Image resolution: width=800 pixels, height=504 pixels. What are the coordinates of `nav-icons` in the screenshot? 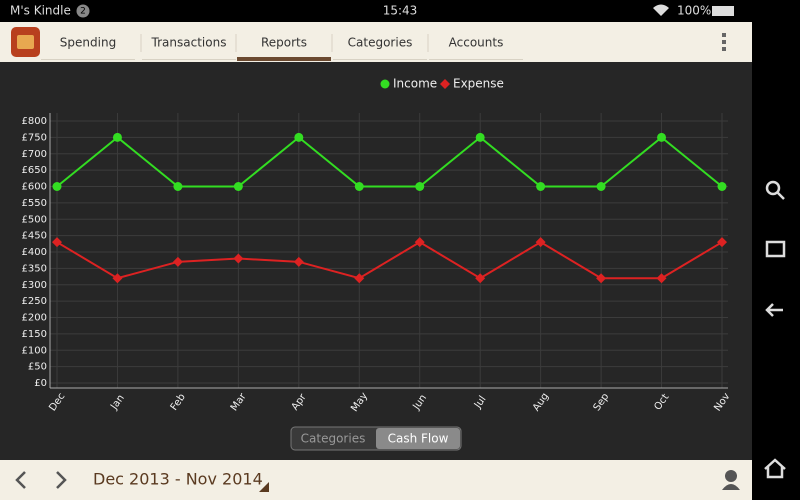 It's located at (775, 329).